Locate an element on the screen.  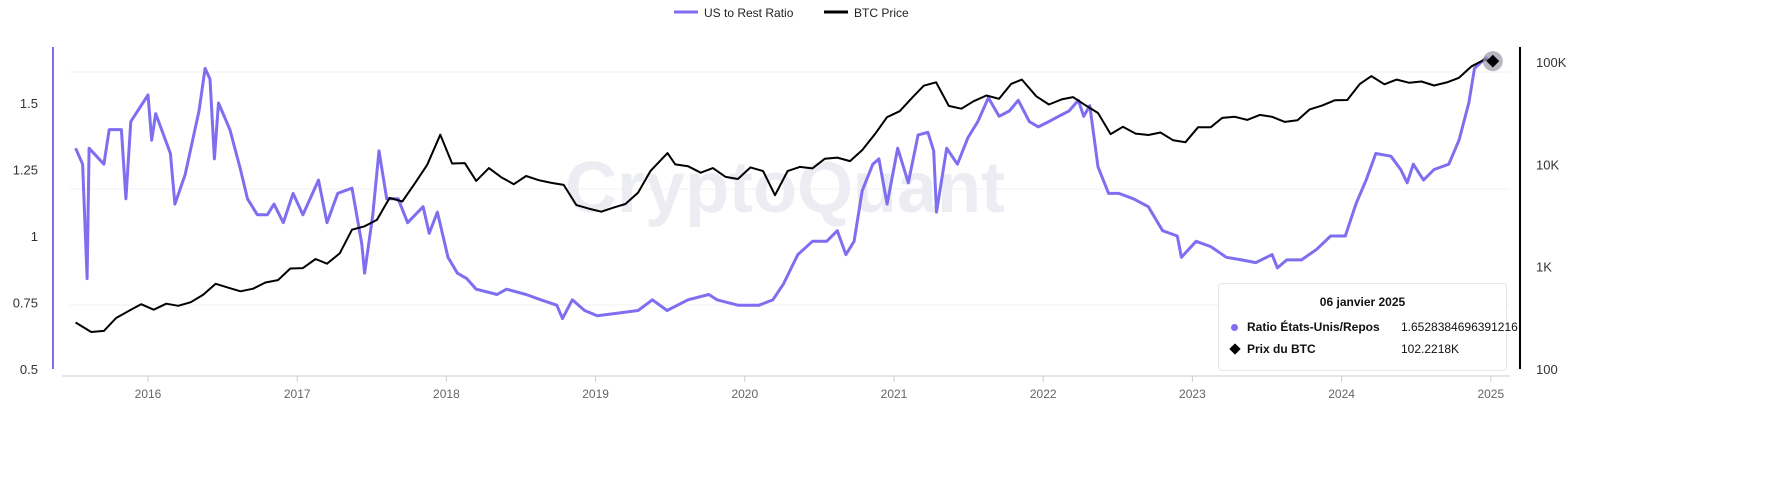
left-tick-label: 0.75 is located at coordinates (25, 303).